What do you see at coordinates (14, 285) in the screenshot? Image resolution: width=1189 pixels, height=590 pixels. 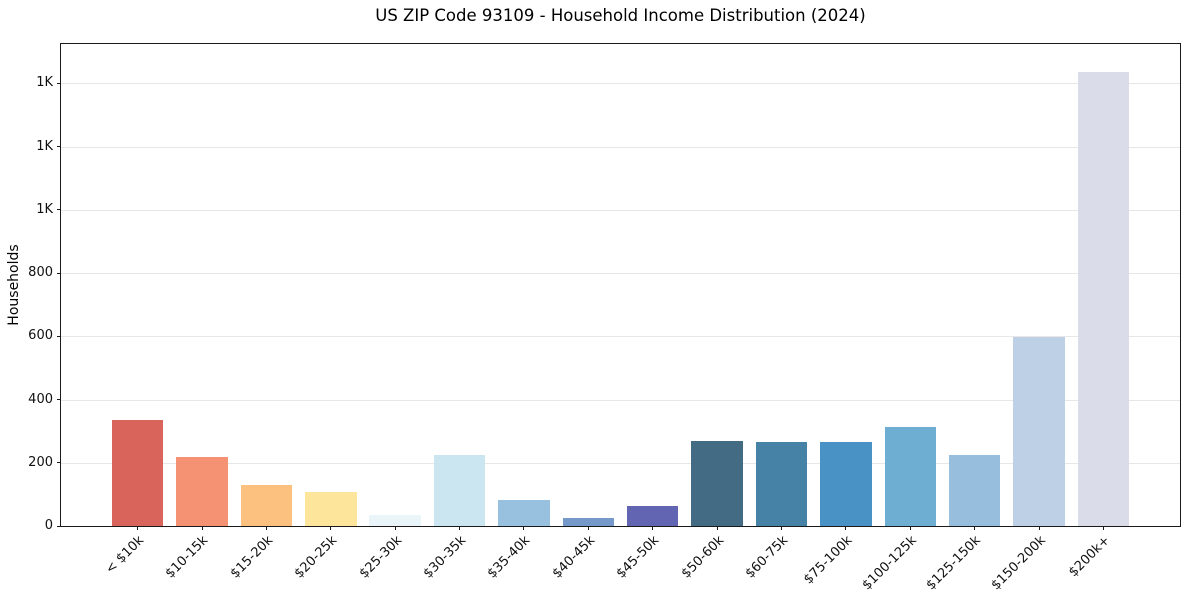 I see `y-axis-label: Households` at bounding box center [14, 285].